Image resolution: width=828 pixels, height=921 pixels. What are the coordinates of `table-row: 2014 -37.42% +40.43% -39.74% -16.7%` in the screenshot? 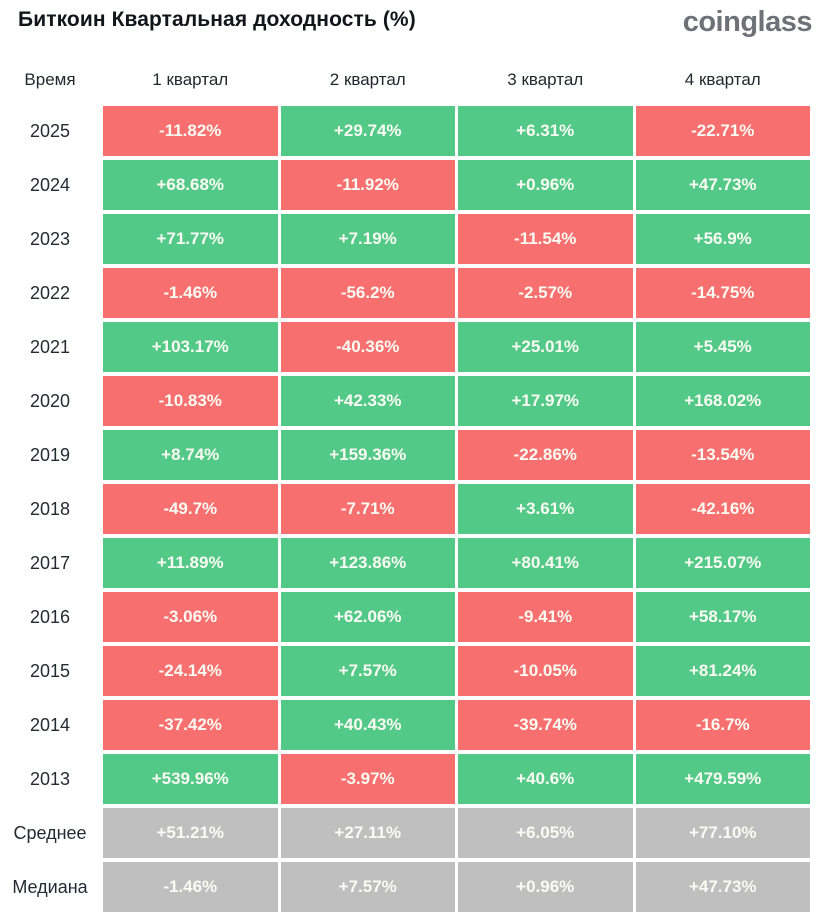 It's located at (405, 725).